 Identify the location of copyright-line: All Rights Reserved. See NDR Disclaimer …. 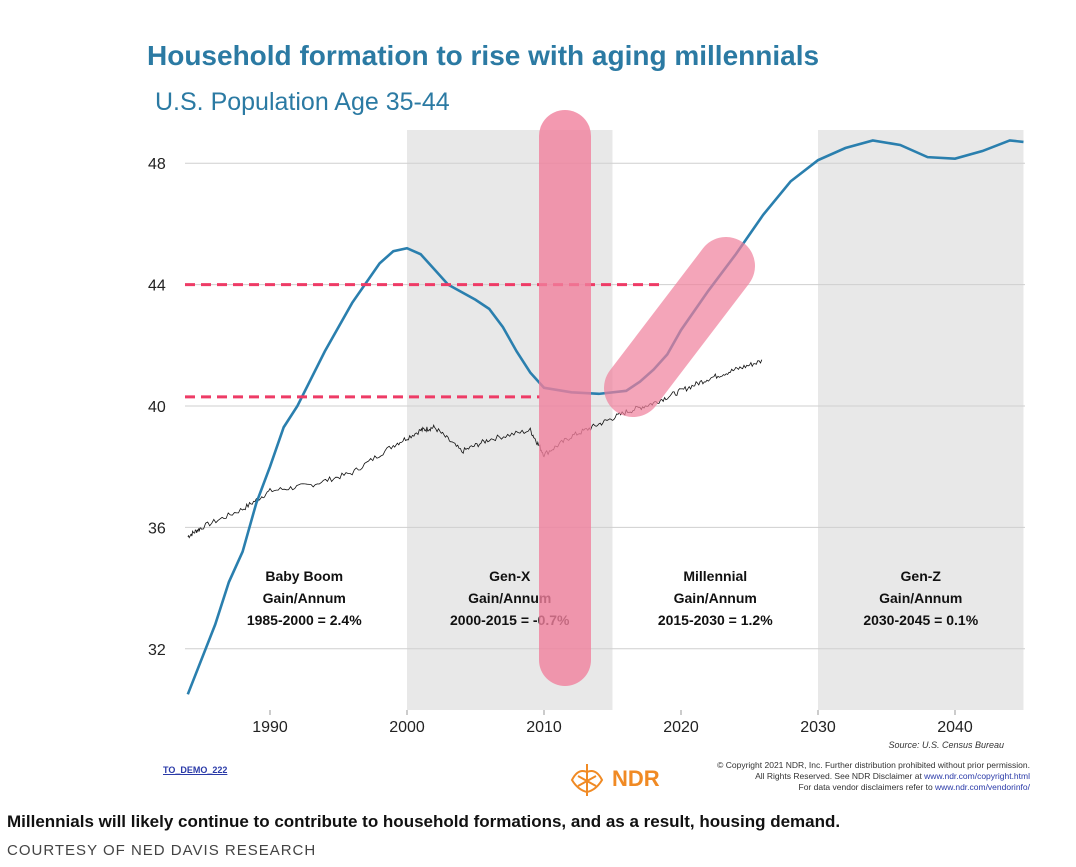
(892, 776).